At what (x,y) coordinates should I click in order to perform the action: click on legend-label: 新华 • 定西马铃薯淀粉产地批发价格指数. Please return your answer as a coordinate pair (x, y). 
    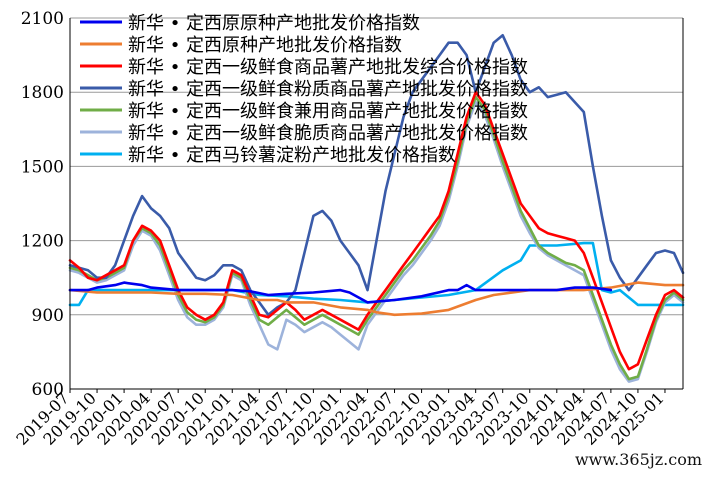
    Looking at the image, I should click on (292, 155).